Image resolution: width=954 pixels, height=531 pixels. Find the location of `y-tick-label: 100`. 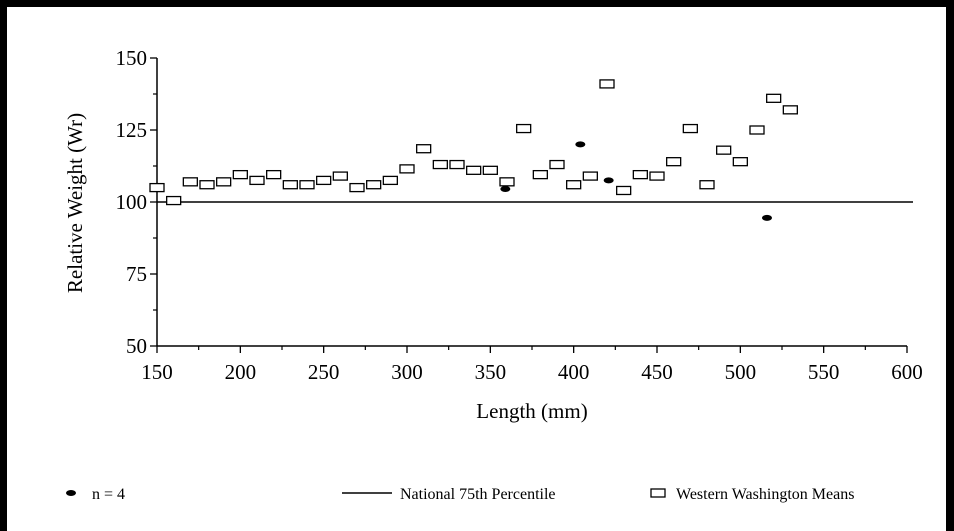

y-tick-label: 100 is located at coordinates (132, 202).